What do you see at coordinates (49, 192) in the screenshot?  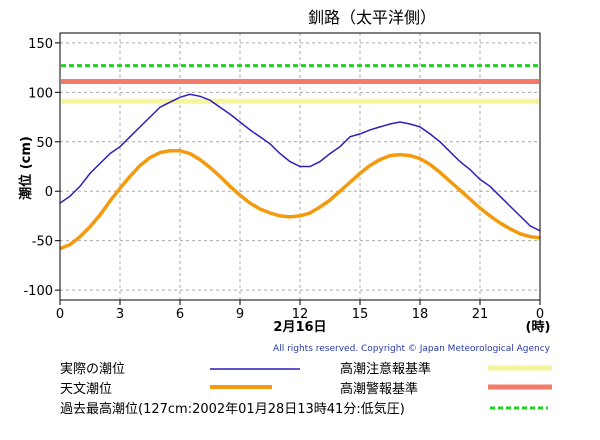 I see `y-tick-label-2: 0` at bounding box center [49, 192].